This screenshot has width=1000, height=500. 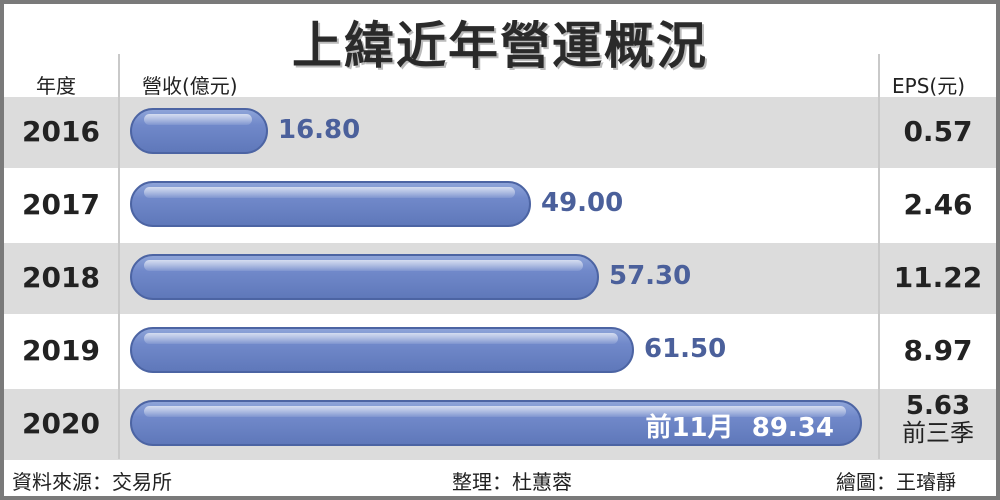 I want to click on year-label: 2019, so click(x=61, y=350).